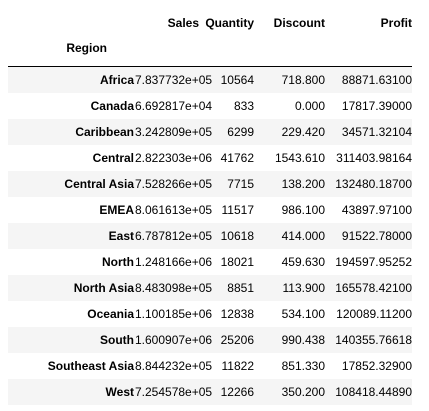 This screenshot has width=429, height=411. I want to click on cell-quantity: 18021, so click(237, 261).